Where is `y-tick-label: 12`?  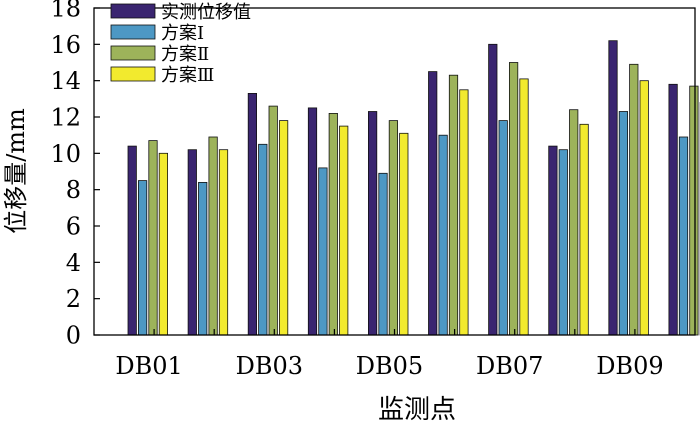
y-tick-label: 12 is located at coordinates (65, 118).